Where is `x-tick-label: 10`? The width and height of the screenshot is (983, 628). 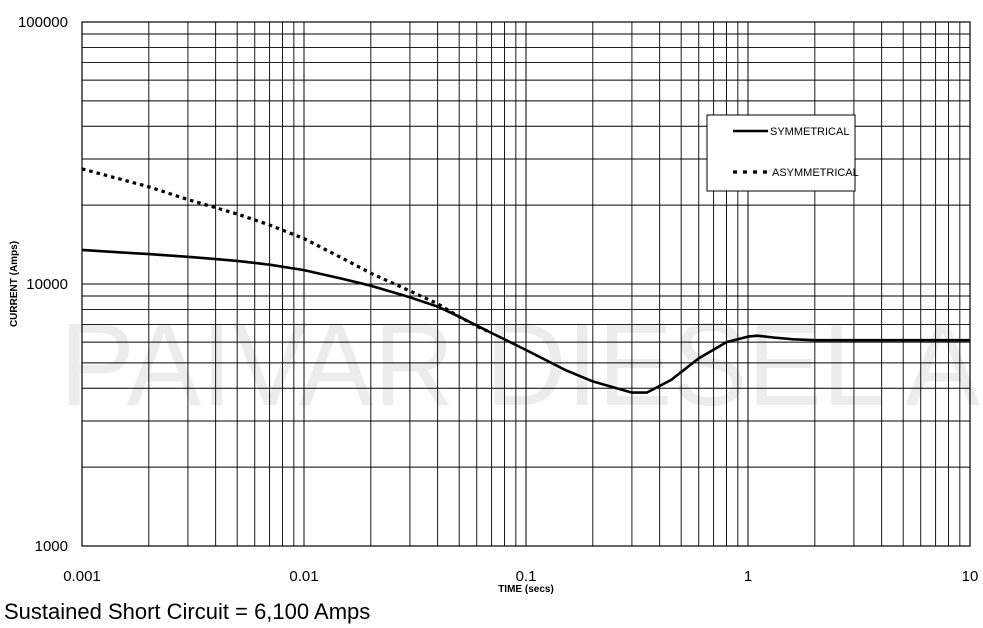 x-tick-label: 10 is located at coordinates (970, 576).